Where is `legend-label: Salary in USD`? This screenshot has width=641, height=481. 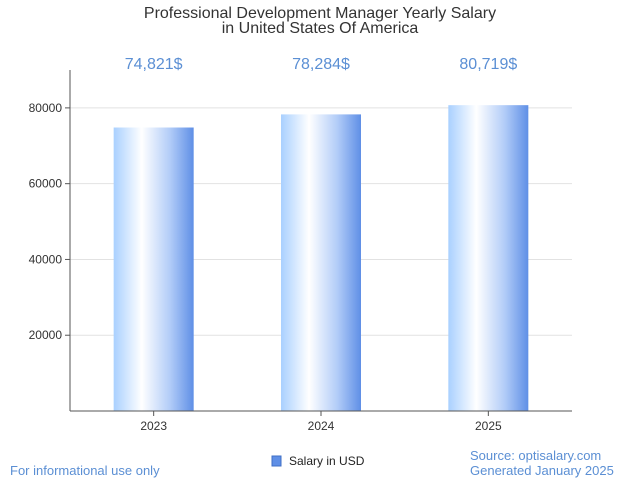
legend-label: Salary in USD is located at coordinates (327, 461).